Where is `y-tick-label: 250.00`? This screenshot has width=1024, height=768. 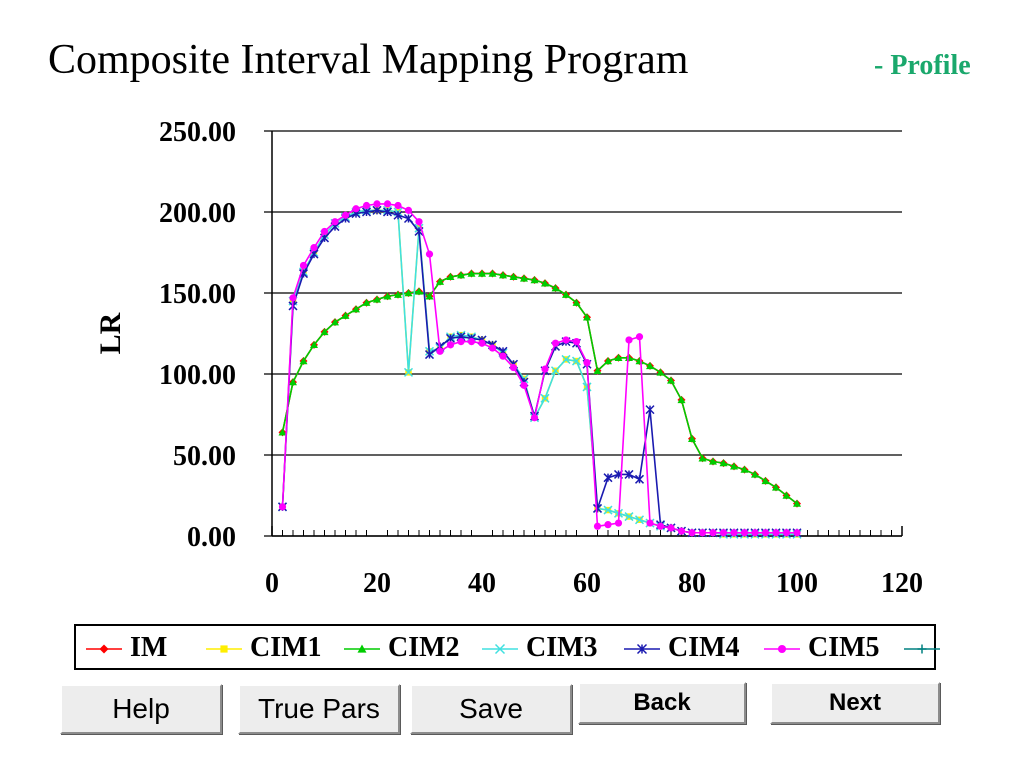 y-tick-label: 250.00 is located at coordinates (197, 132).